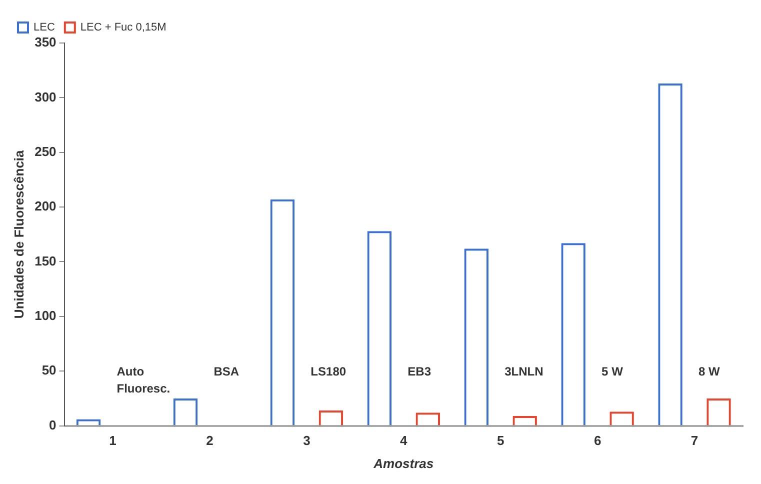  I want to click on y-tick-label: 350, so click(45, 42).